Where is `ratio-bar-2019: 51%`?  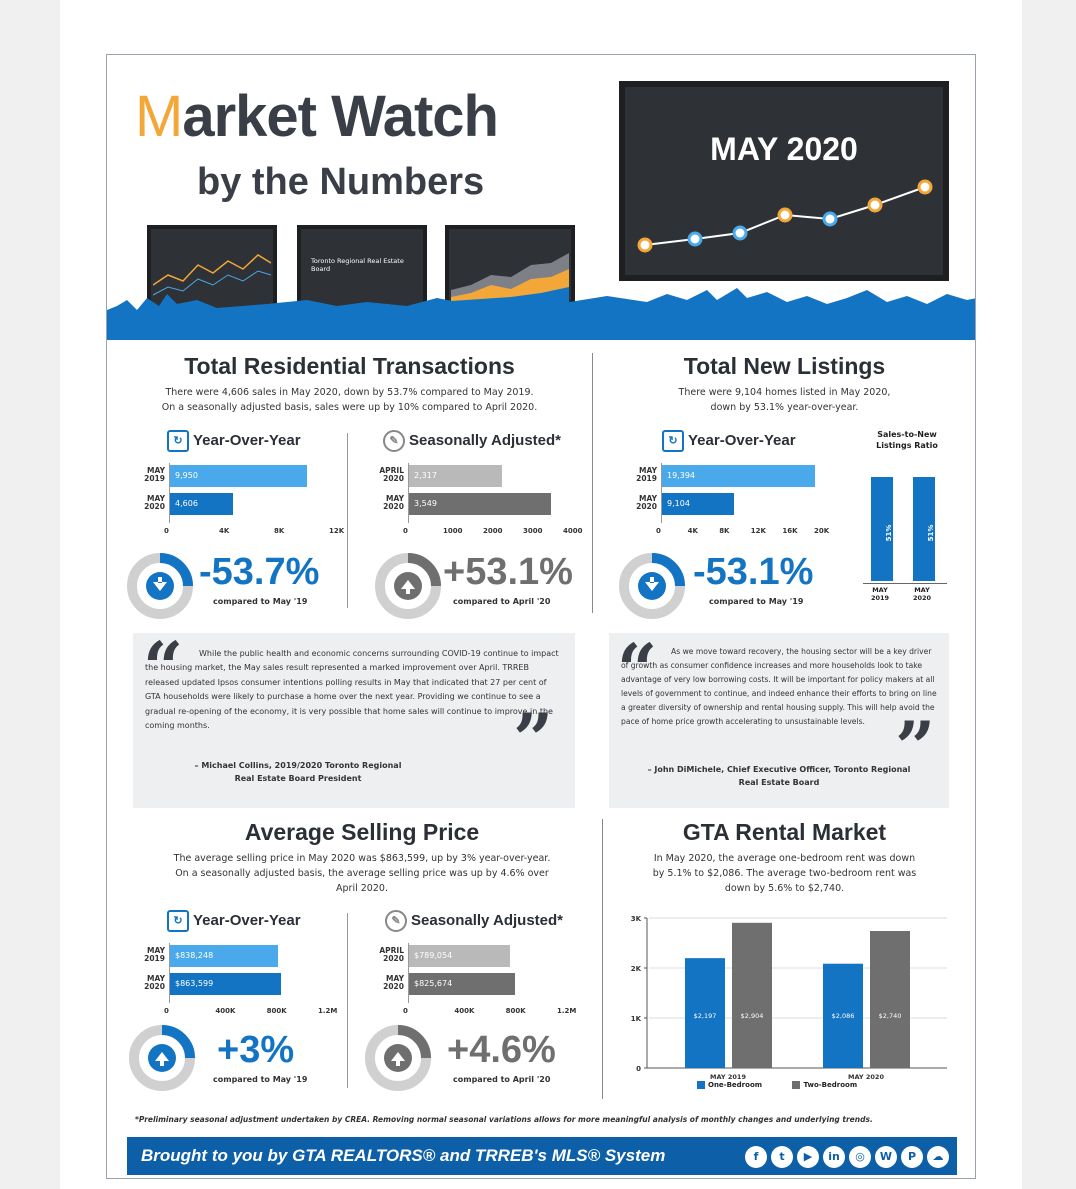 ratio-bar-2019: 51% is located at coordinates (882, 529).